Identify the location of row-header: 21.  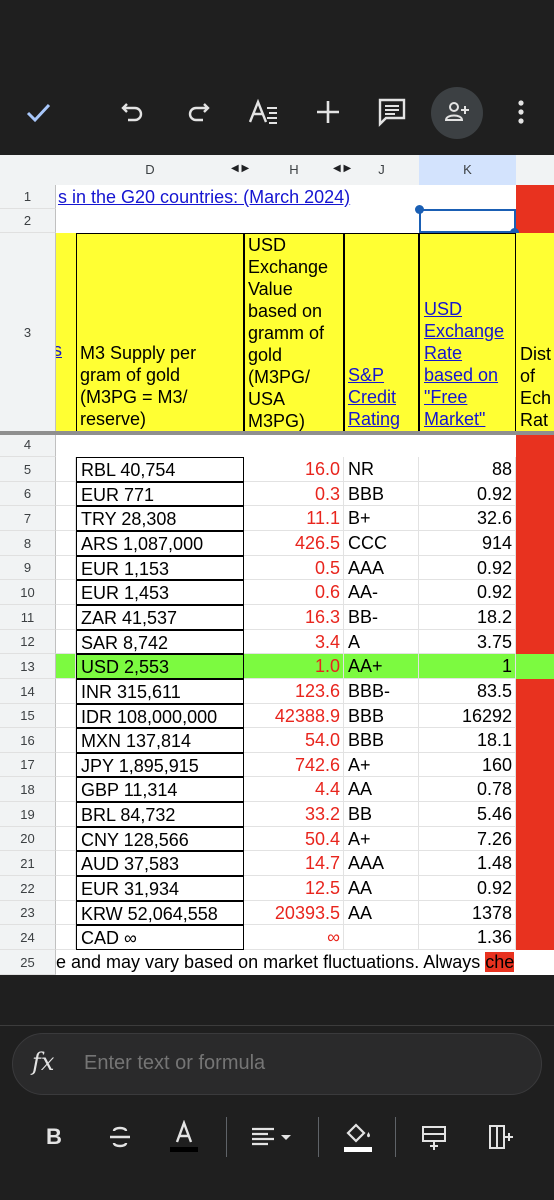
(28, 863).